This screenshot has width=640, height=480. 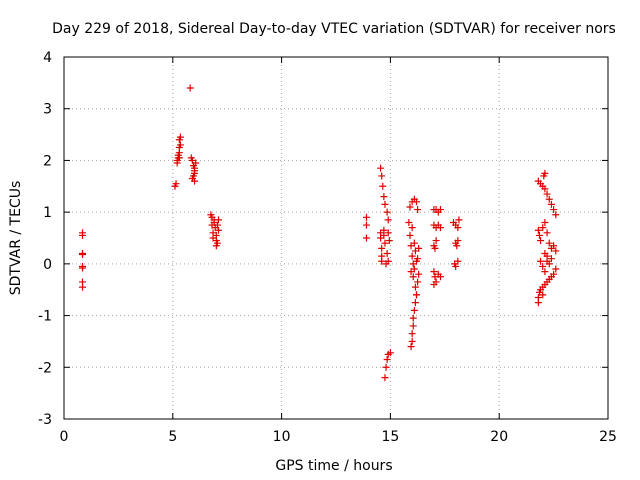 I want to click on x-tick-label: 0, so click(x=64, y=437).